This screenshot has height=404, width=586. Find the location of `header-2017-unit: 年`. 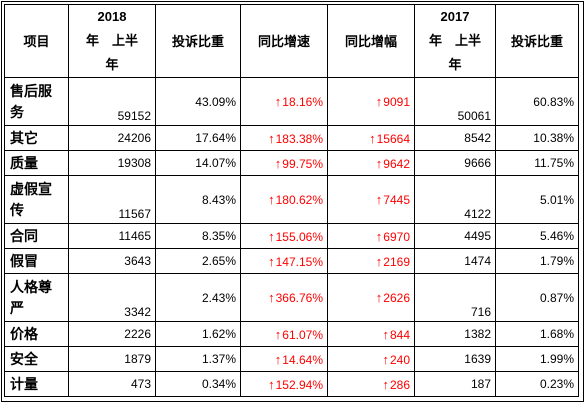

header-2017-unit: 年 is located at coordinates (455, 64).